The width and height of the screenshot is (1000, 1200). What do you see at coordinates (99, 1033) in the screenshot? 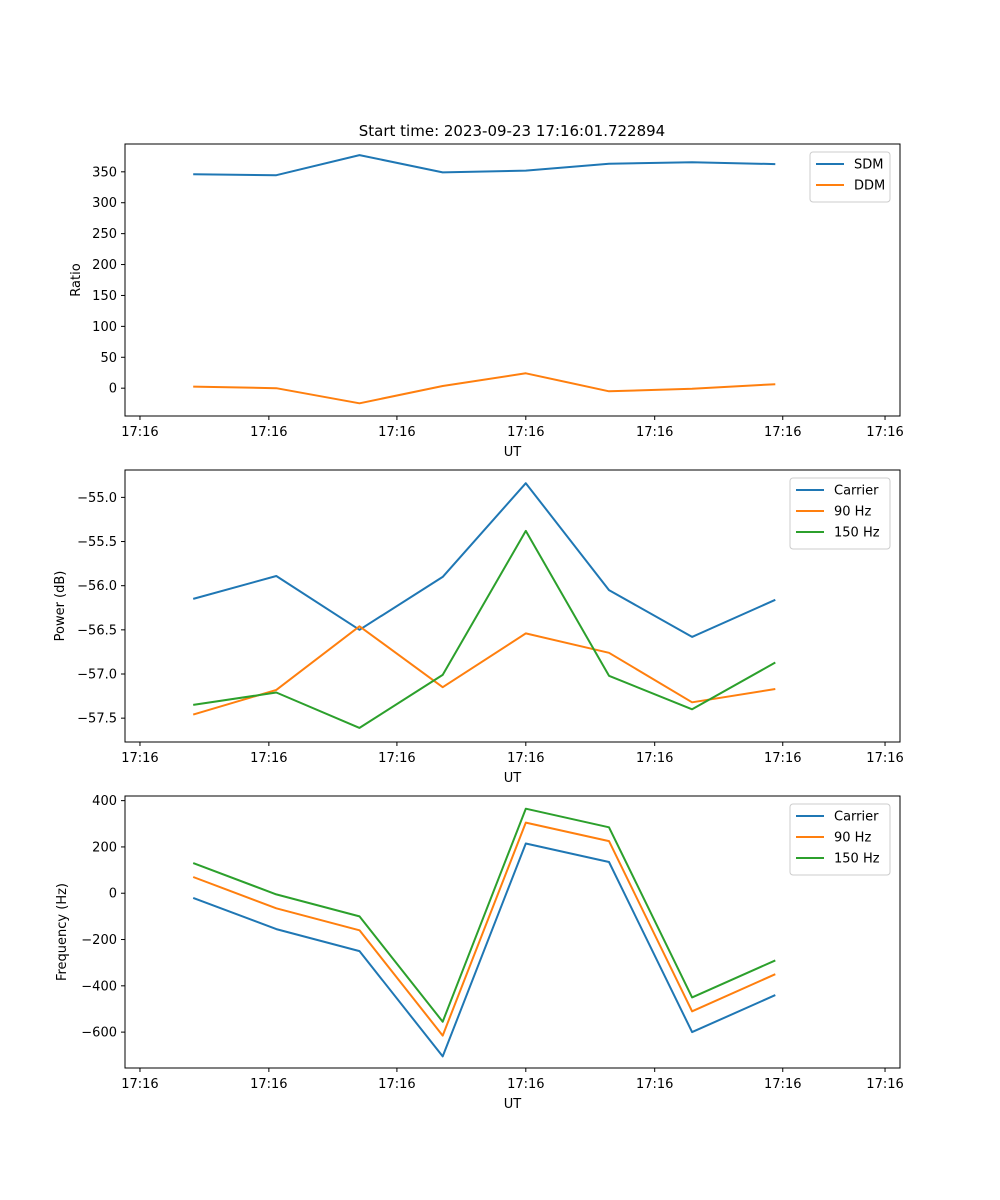
I see `y-tick-label: −600` at bounding box center [99, 1033].